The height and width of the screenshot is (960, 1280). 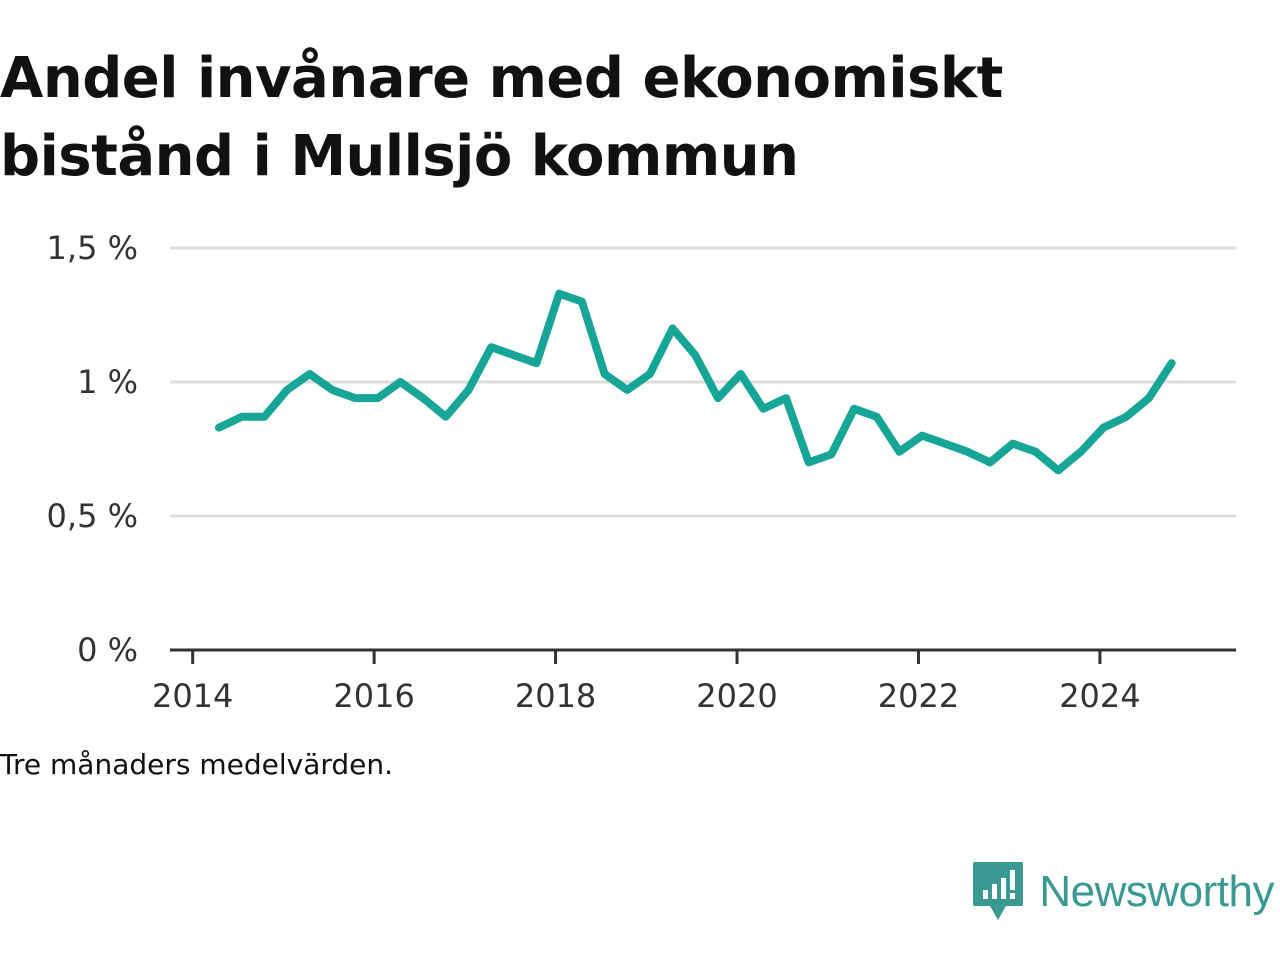 I want to click on y-axis-labels: 0 % 0,5 % 1 % 1,5 %, so click(x=92, y=449).